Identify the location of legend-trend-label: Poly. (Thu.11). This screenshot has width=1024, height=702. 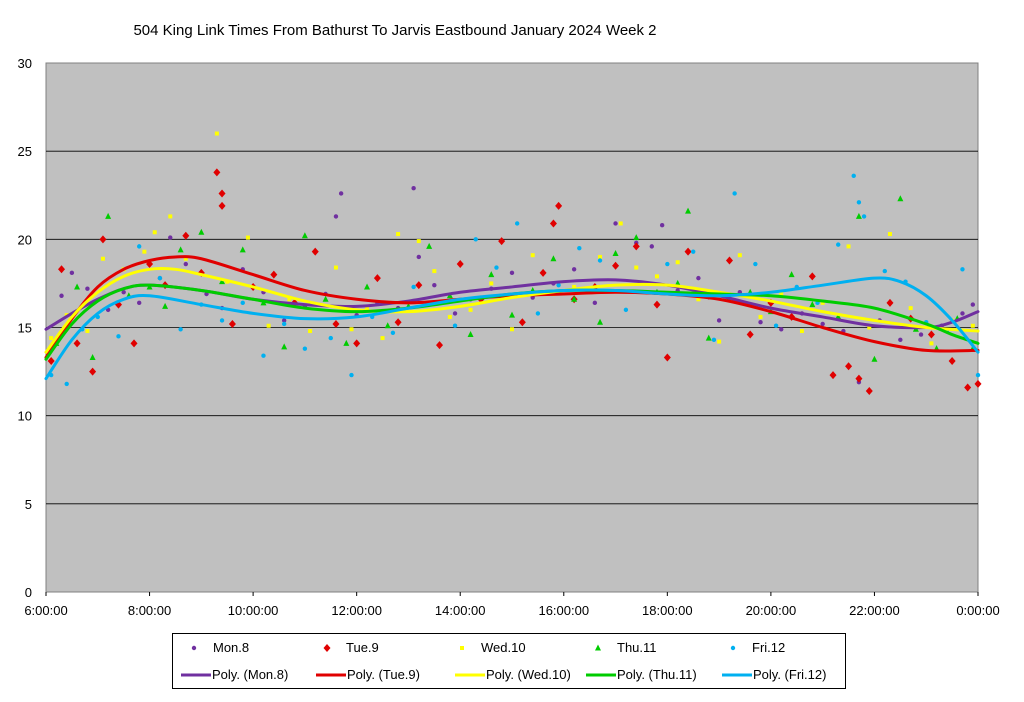
(657, 674).